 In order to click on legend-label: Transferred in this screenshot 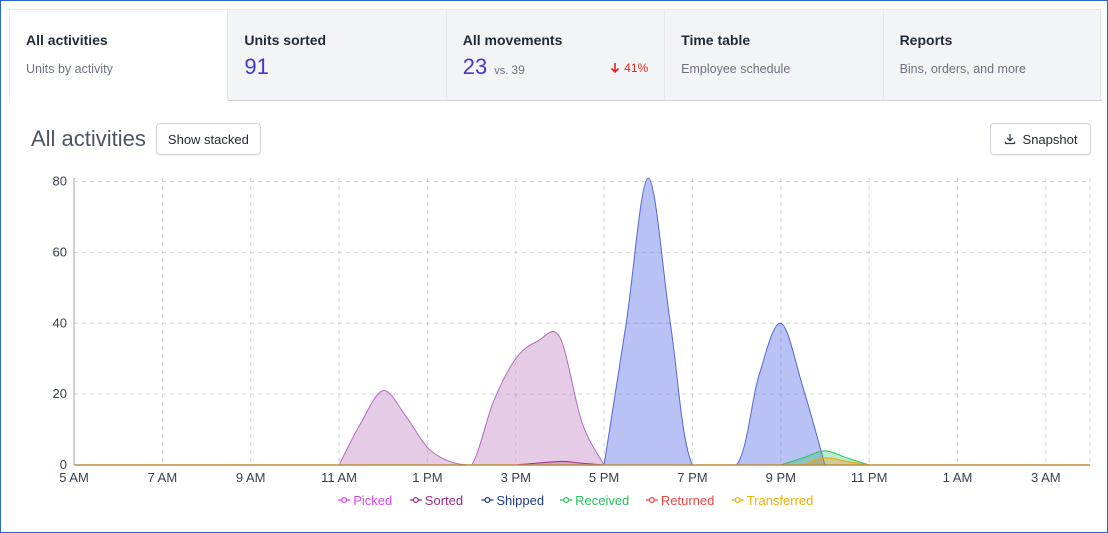, I will do `click(780, 500)`.